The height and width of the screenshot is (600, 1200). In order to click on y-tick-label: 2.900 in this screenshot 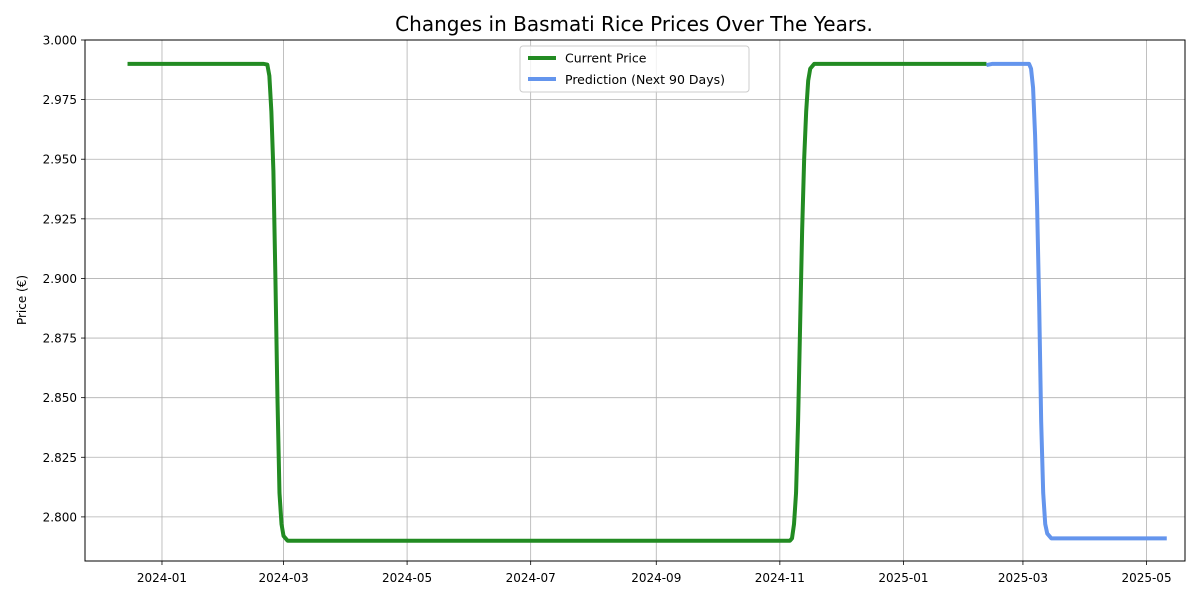, I will do `click(60, 279)`.